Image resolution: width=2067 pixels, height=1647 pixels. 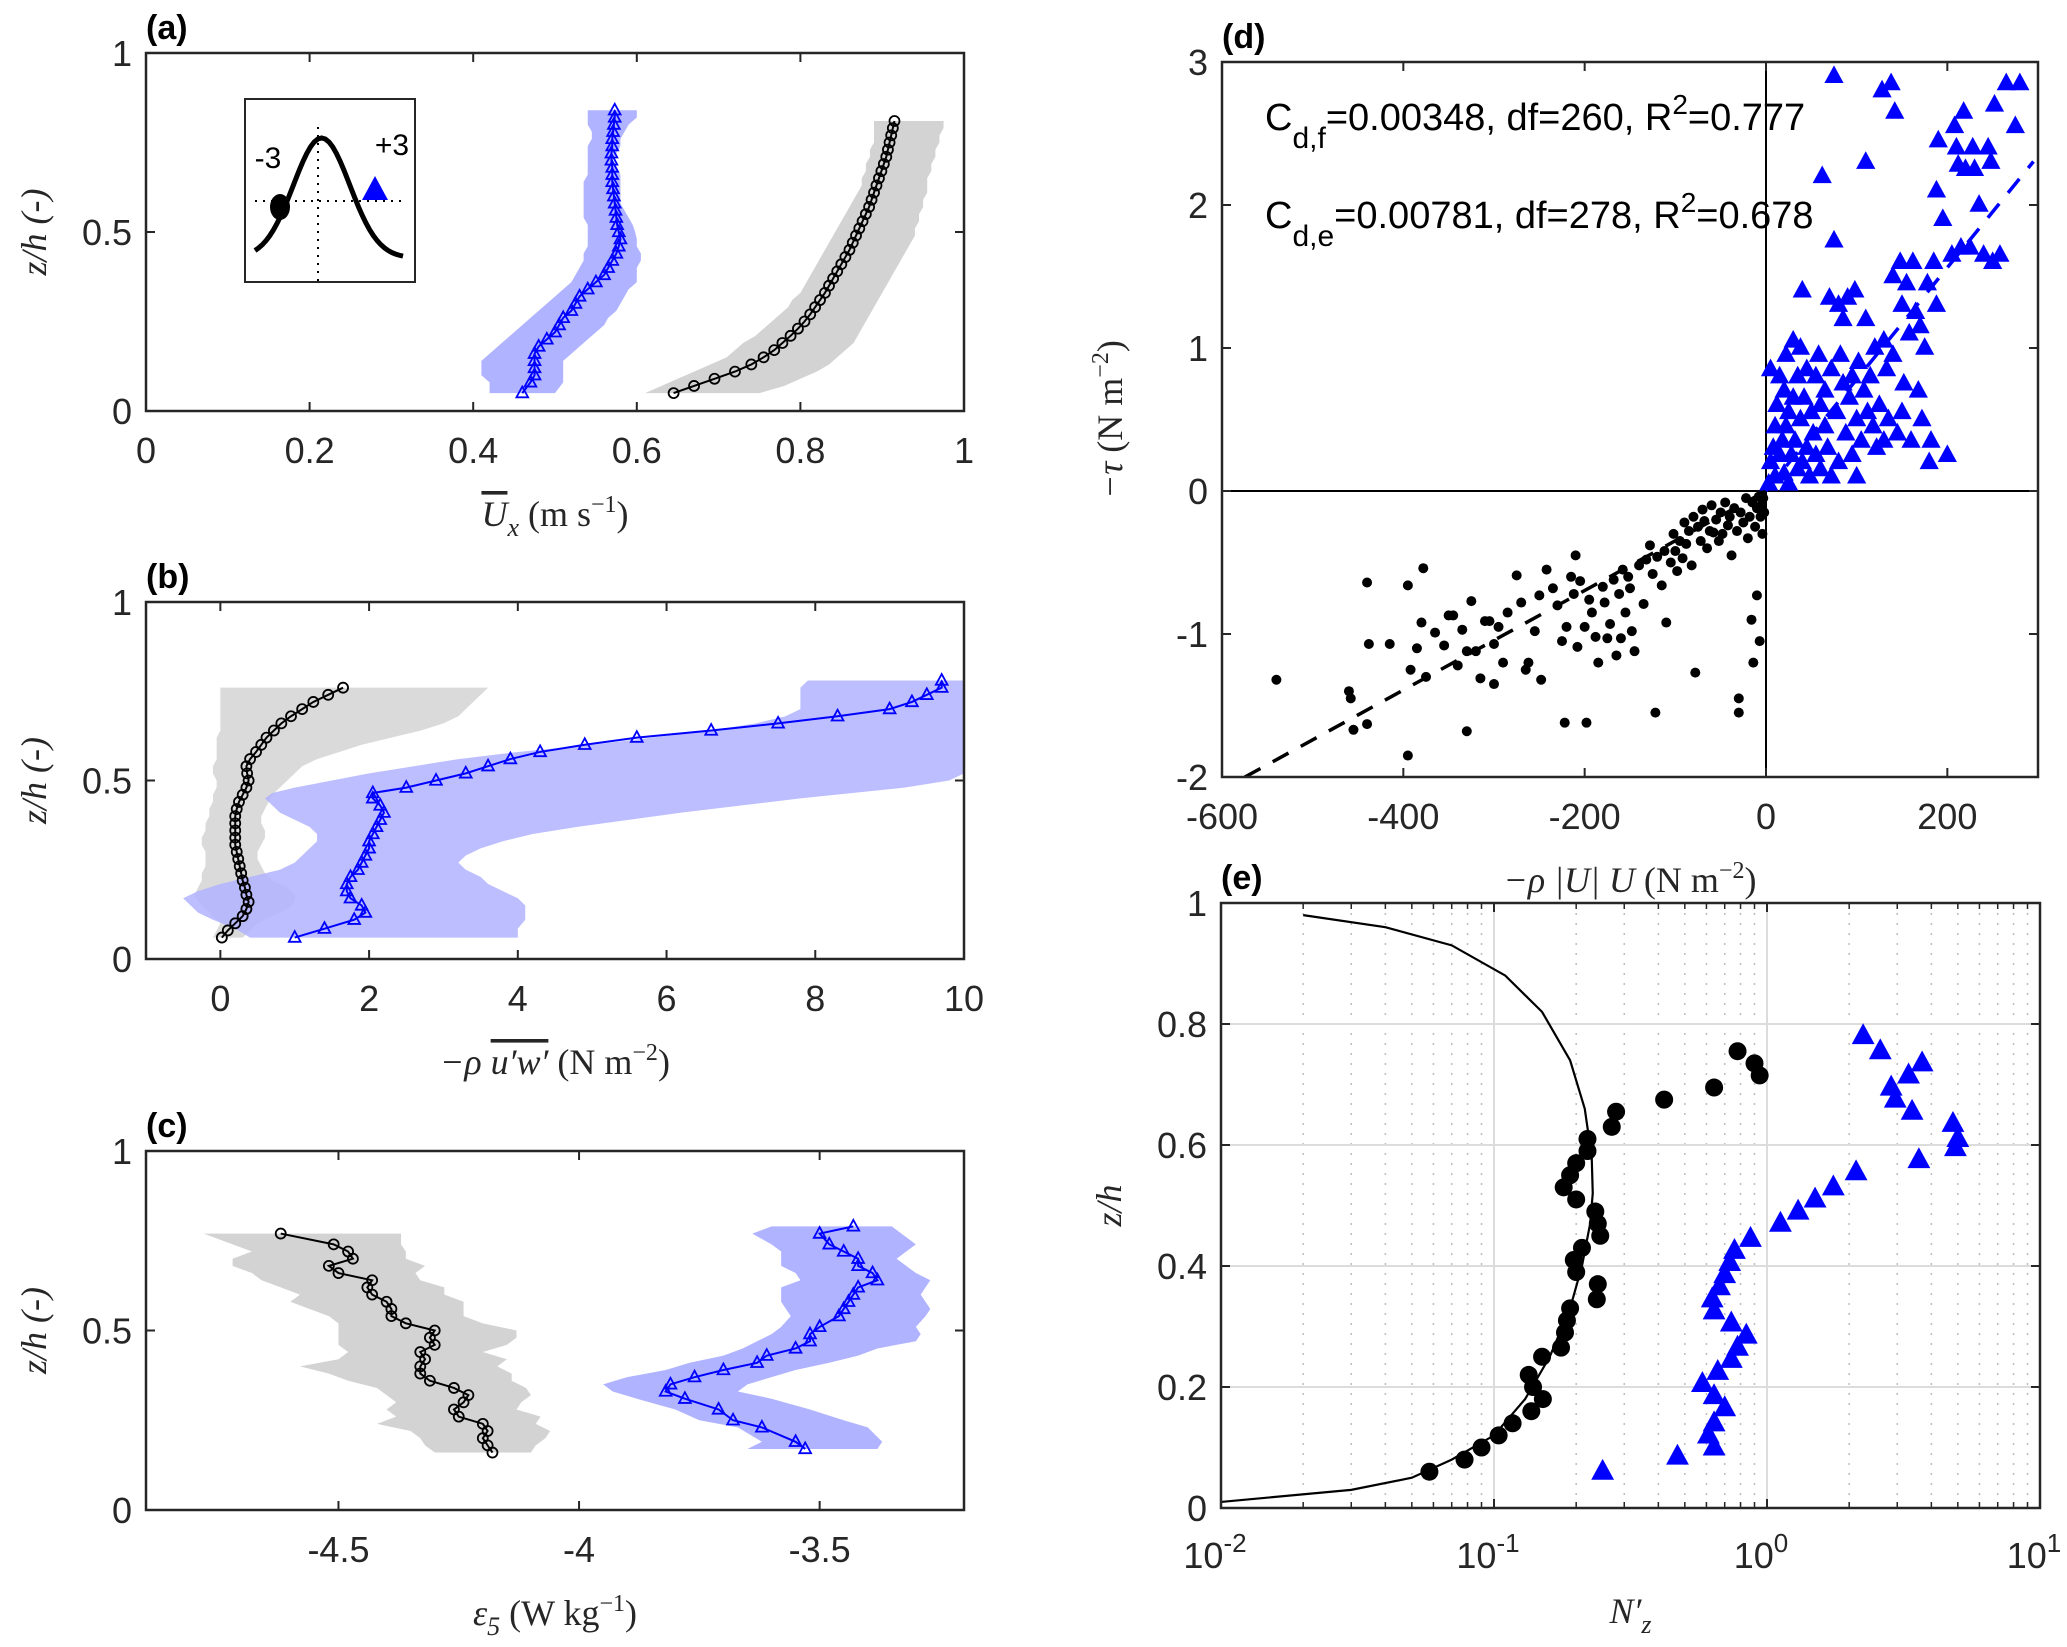 I want to click on fit-annotation: Cd,f=0.00348, df=260, R2=0.777, so click(x=1535, y=122).